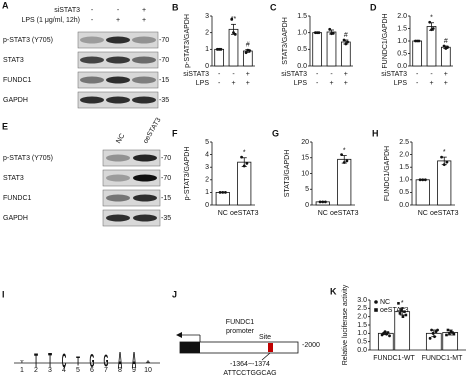 The image size is (474, 382). What do you see at coordinates (207, 49) in the screenshot?
I see `y-tick-label: 1` at bounding box center [207, 49].